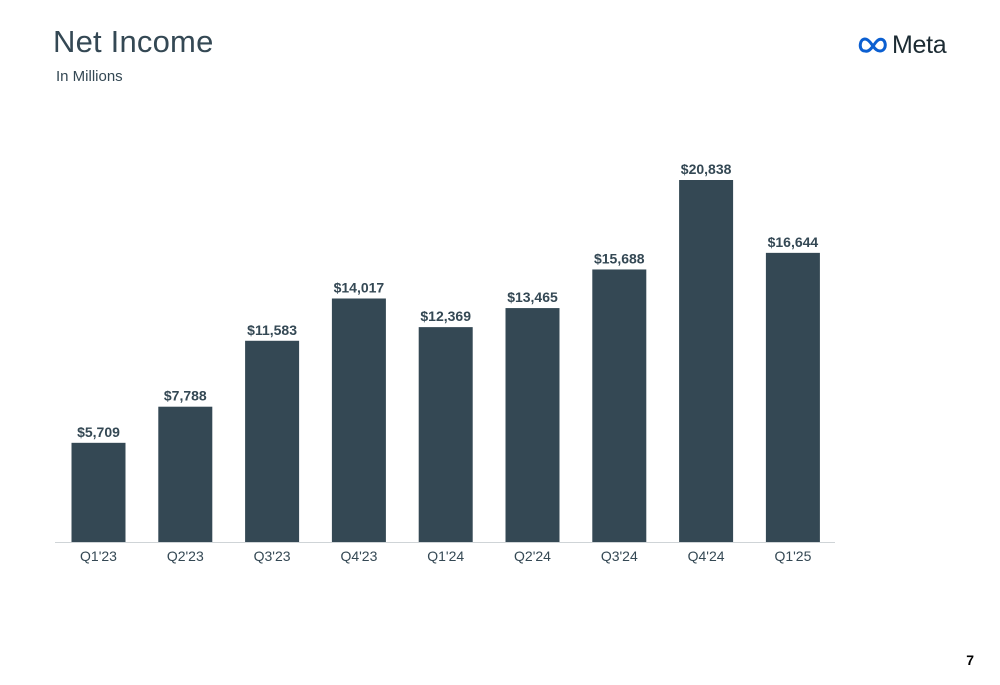 The width and height of the screenshot is (1000, 685). I want to click on bar-value-label: $11,583, so click(272, 330).